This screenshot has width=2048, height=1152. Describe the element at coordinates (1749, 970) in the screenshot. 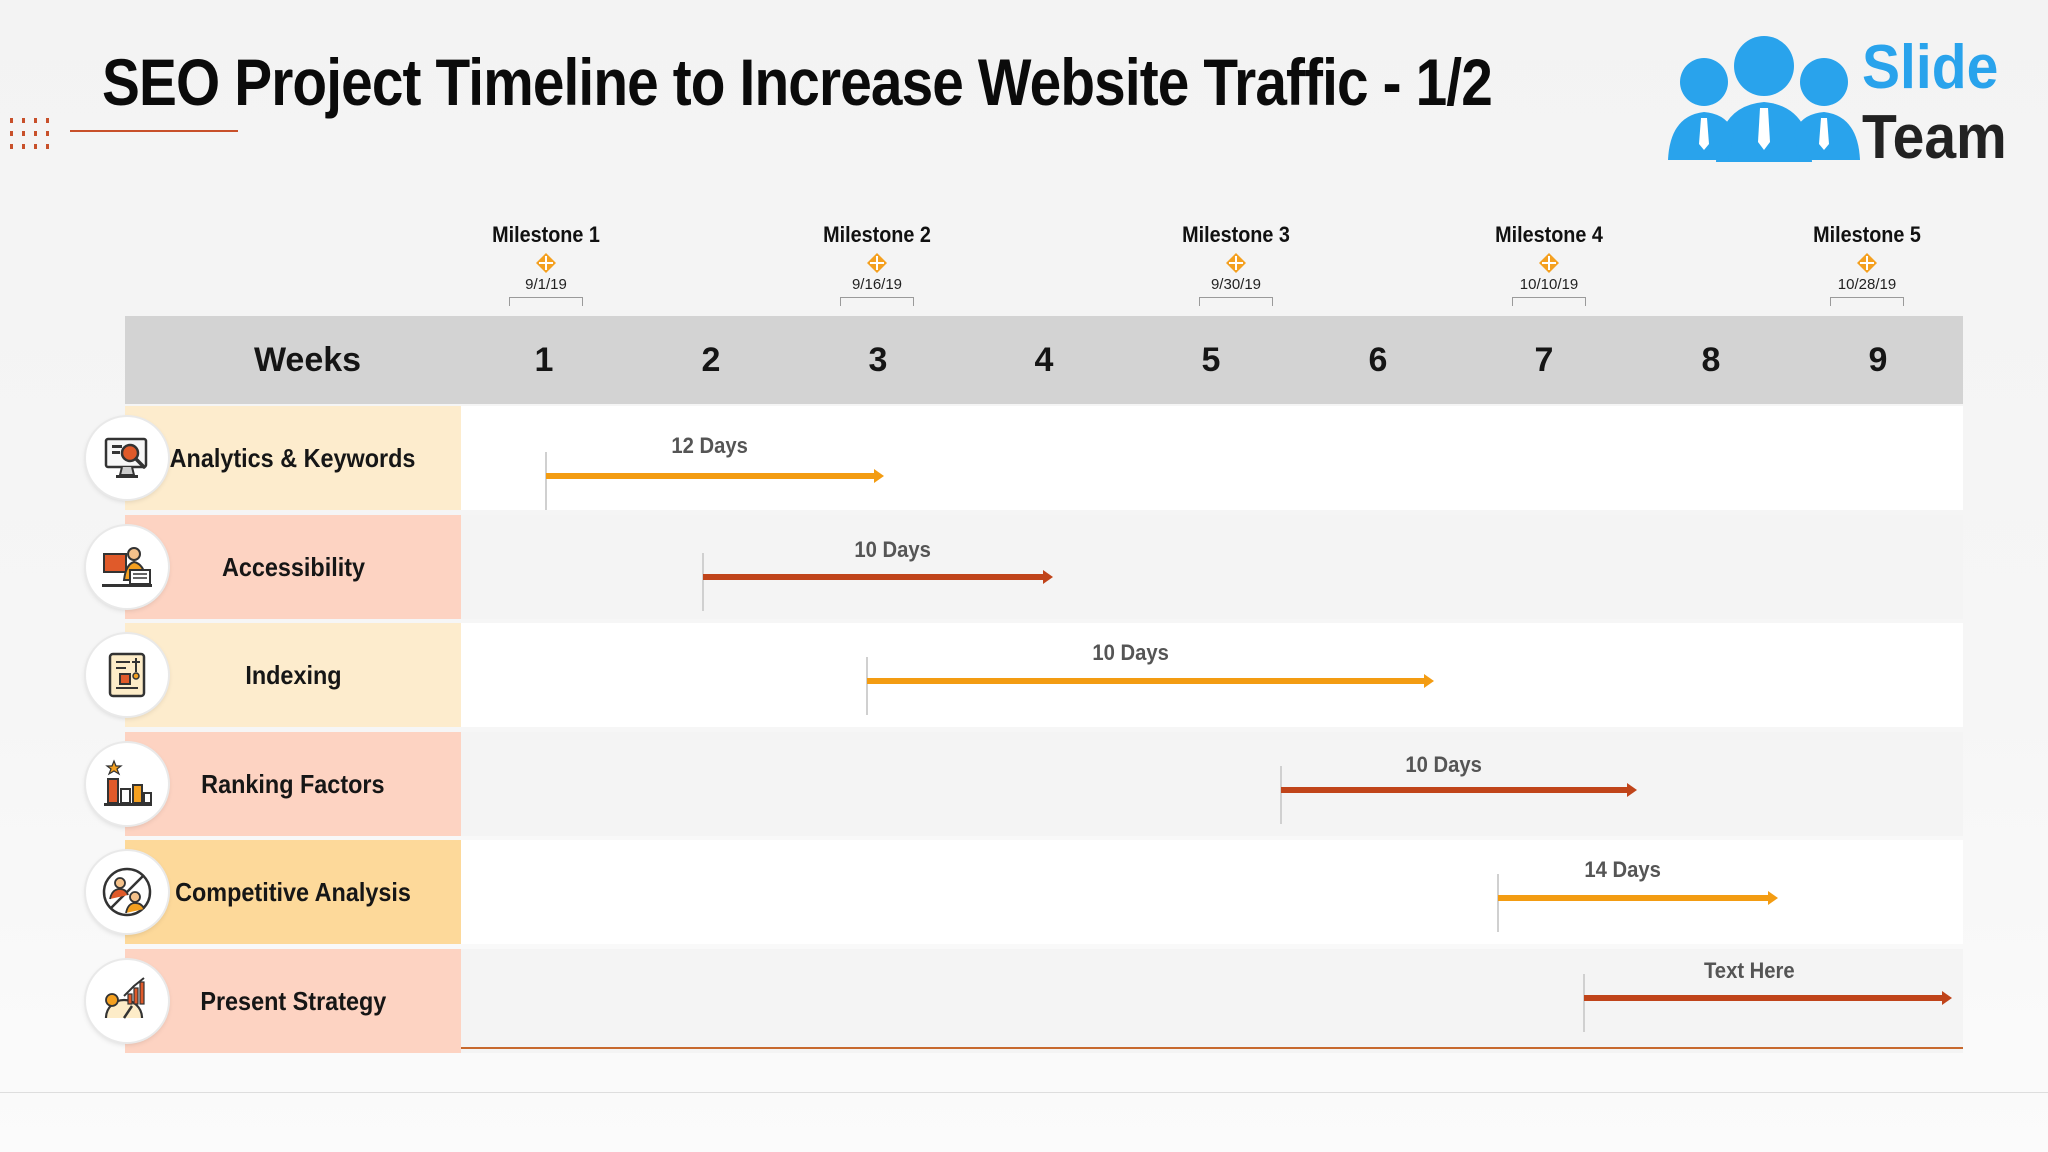

I see `bar-duration-label: Text Here` at that location.